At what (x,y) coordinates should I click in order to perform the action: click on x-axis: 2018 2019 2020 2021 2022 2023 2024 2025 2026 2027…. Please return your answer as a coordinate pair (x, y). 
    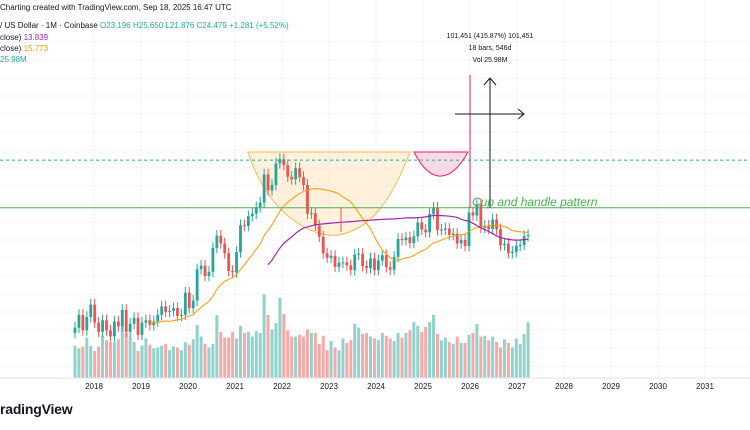
    Looking at the image, I should click on (375, 384).